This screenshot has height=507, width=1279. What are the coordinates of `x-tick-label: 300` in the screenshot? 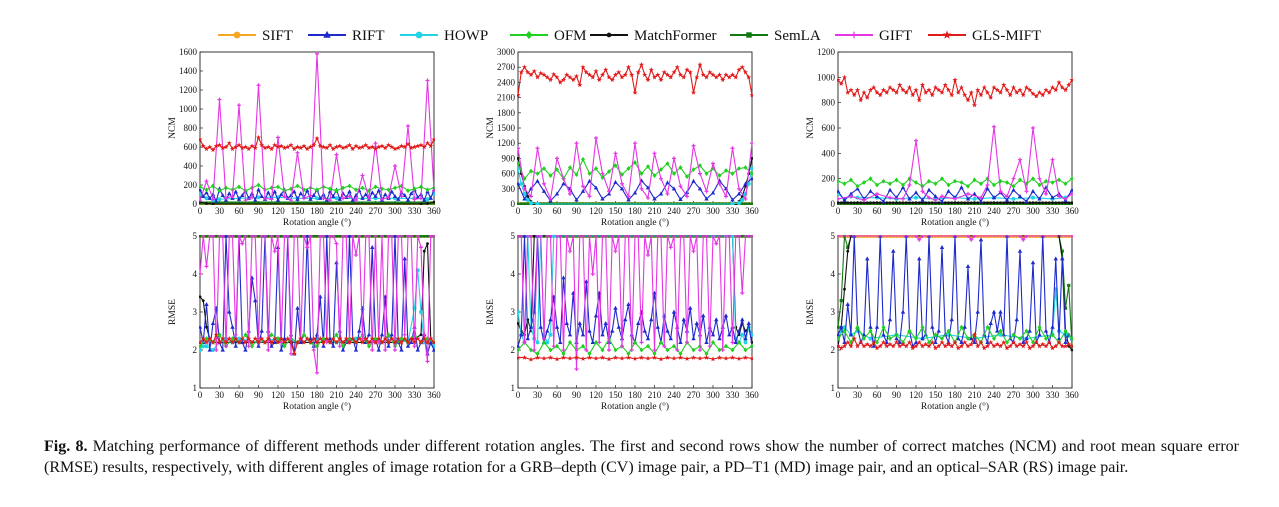 It's located at (395, 211).